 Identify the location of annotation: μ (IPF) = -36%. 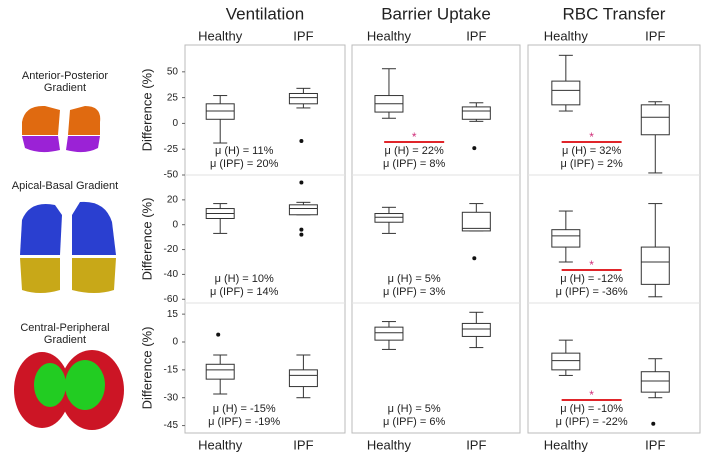
(592, 292).